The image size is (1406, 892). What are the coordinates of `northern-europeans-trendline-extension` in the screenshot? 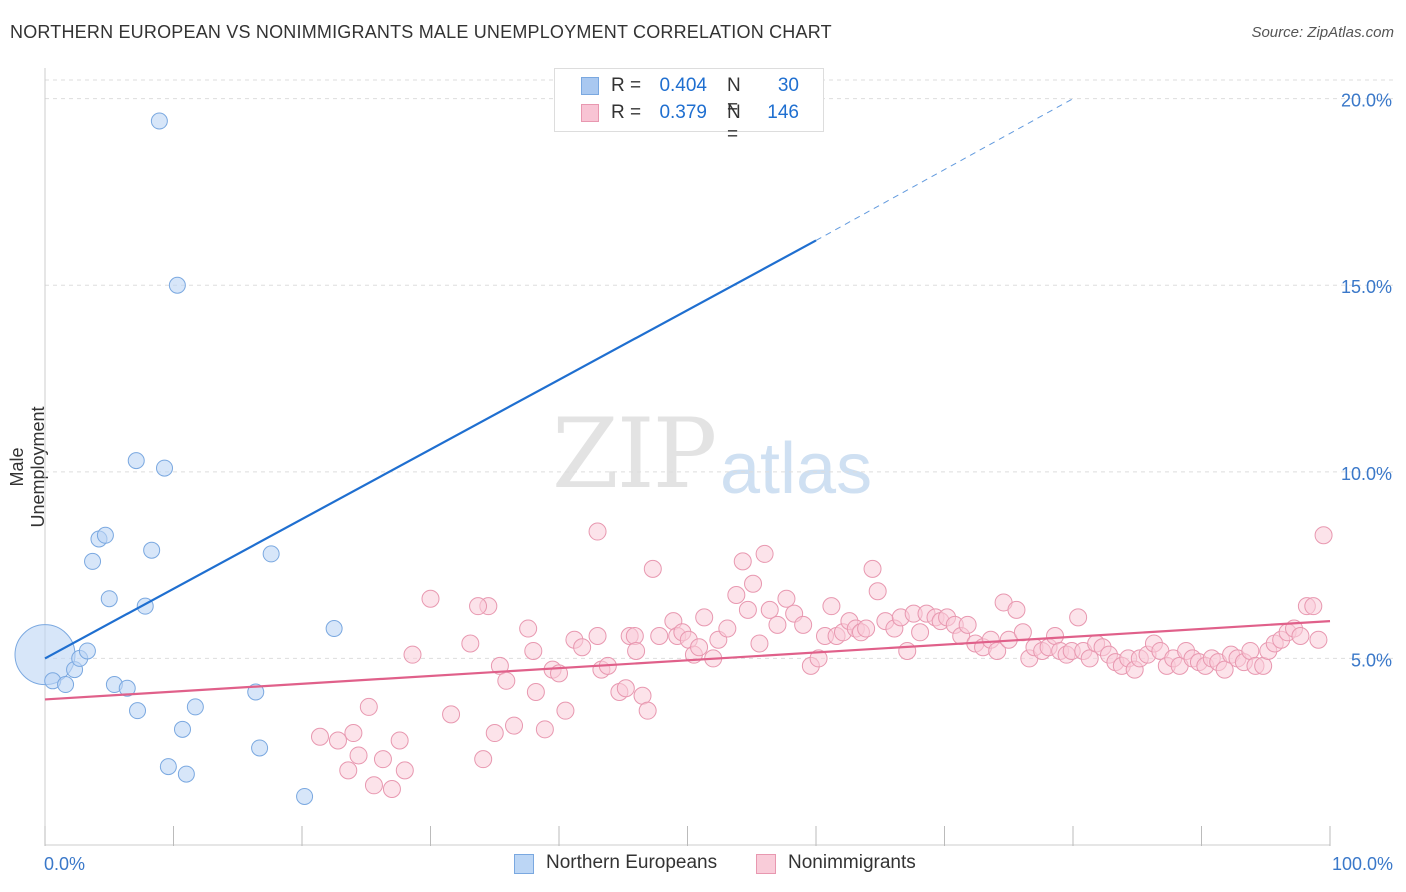 It's located at (944, 169).